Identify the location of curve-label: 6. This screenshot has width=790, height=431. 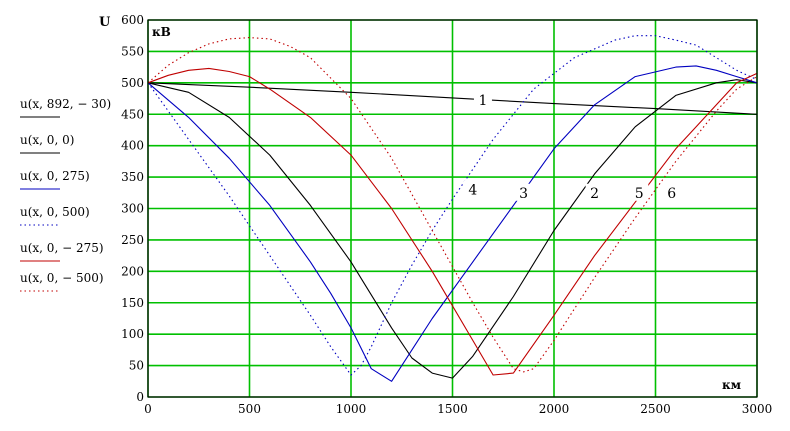
(671, 194).